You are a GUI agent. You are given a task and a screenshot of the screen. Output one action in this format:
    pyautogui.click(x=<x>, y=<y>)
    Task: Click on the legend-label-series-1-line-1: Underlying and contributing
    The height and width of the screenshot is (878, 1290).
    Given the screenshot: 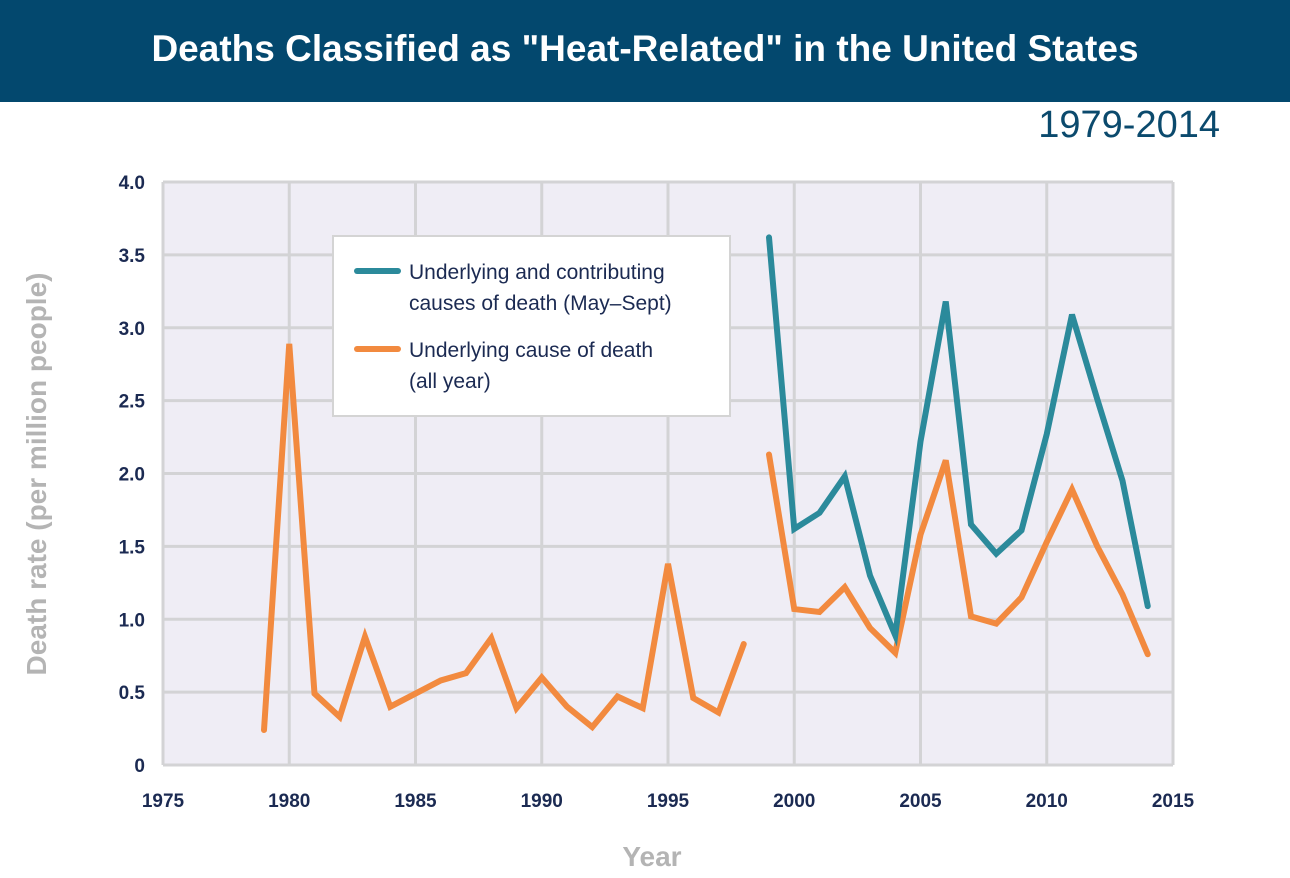 What is the action you would take?
    pyautogui.click(x=537, y=272)
    